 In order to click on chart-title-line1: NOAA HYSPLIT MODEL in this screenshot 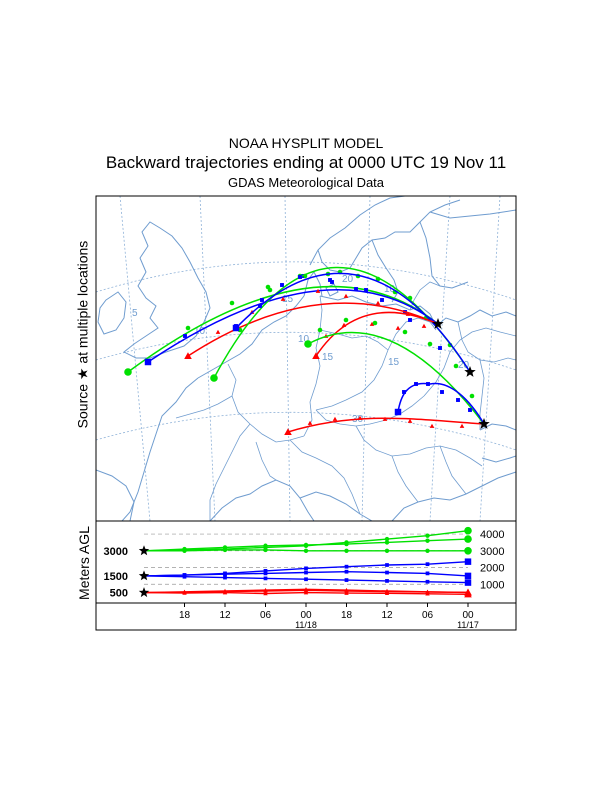, I will do `click(306, 143)`.